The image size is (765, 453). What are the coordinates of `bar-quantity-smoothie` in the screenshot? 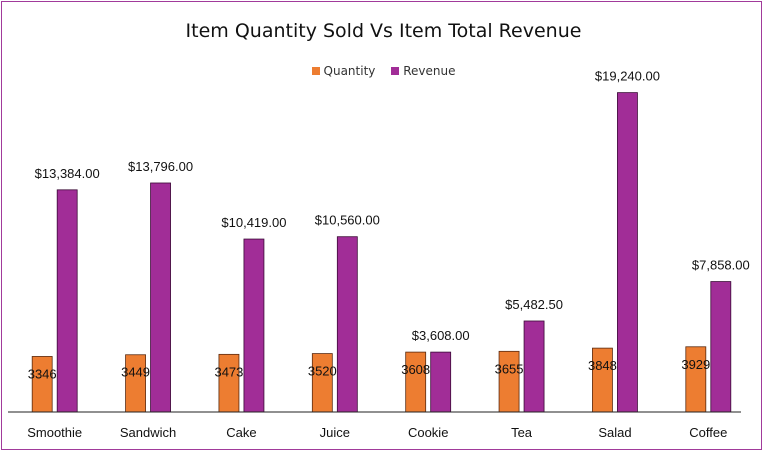 It's located at (42, 384).